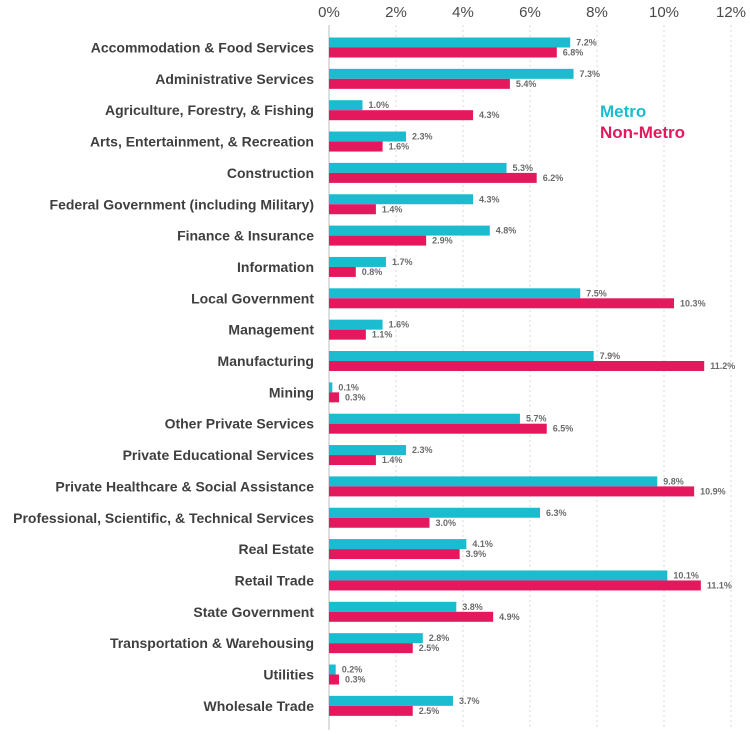  Describe the element at coordinates (234, 79) in the screenshot. I see `category-label: Administrative Services` at that location.